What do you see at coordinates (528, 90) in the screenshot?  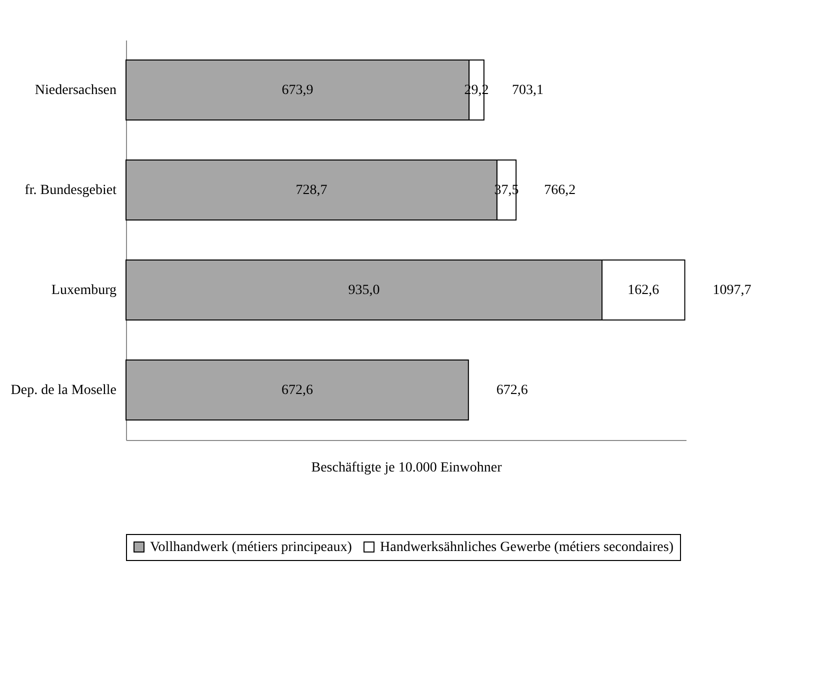 I see `total-label: 703,1` at bounding box center [528, 90].